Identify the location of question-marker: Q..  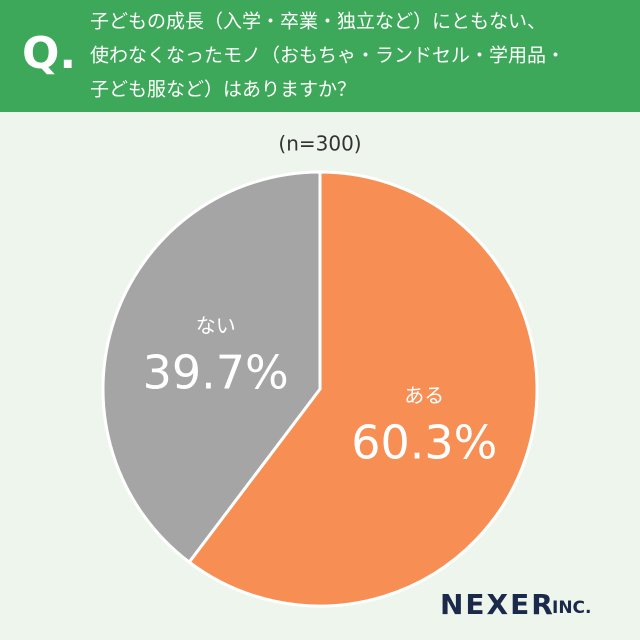
(49, 53).